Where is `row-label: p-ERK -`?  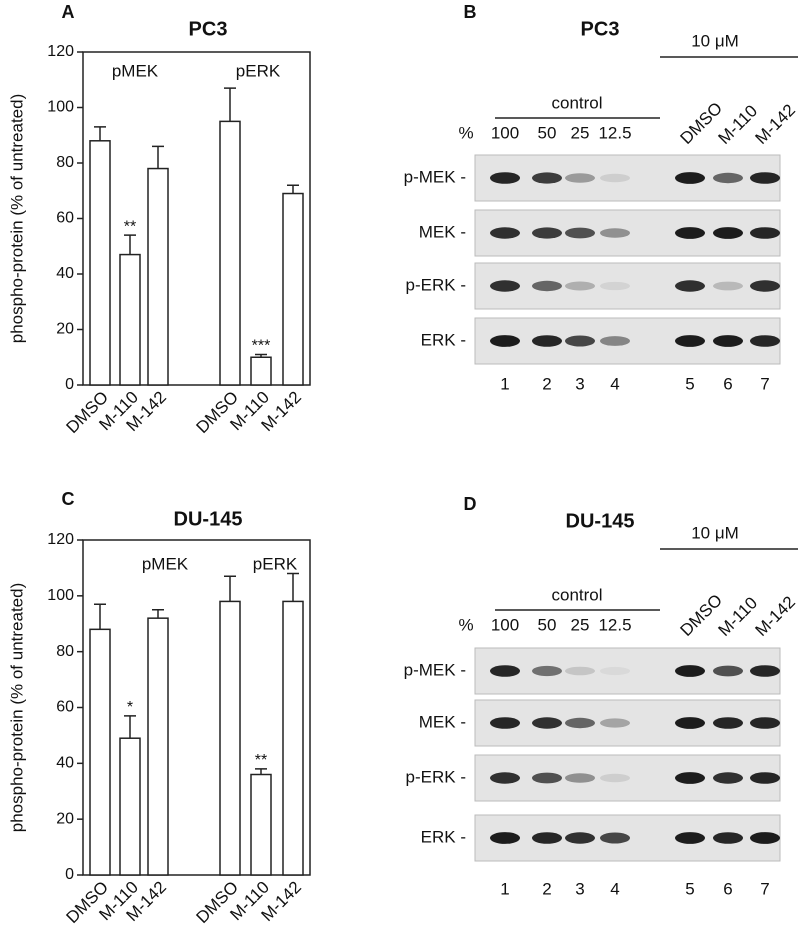
row-label: p-ERK - is located at coordinates (436, 284).